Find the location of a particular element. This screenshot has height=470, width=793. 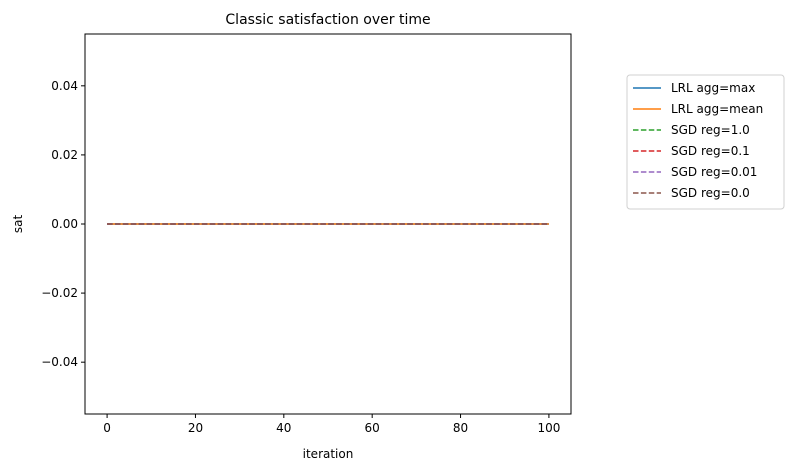

x-tick-label: 60 is located at coordinates (372, 428).